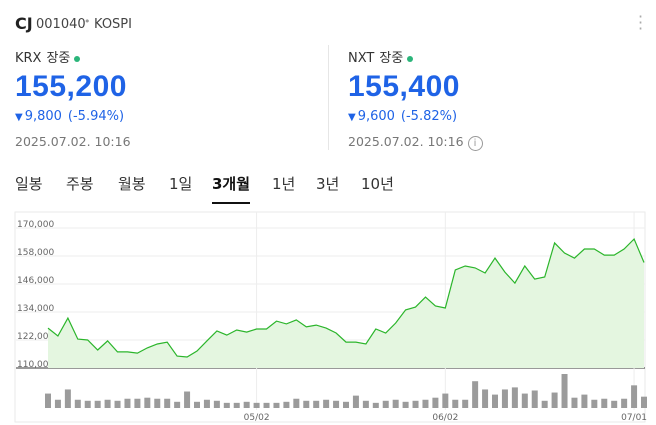 The width and height of the screenshot is (656, 425). Describe the element at coordinates (181, 184) in the screenshot. I see `period-tab: 1일` at that location.